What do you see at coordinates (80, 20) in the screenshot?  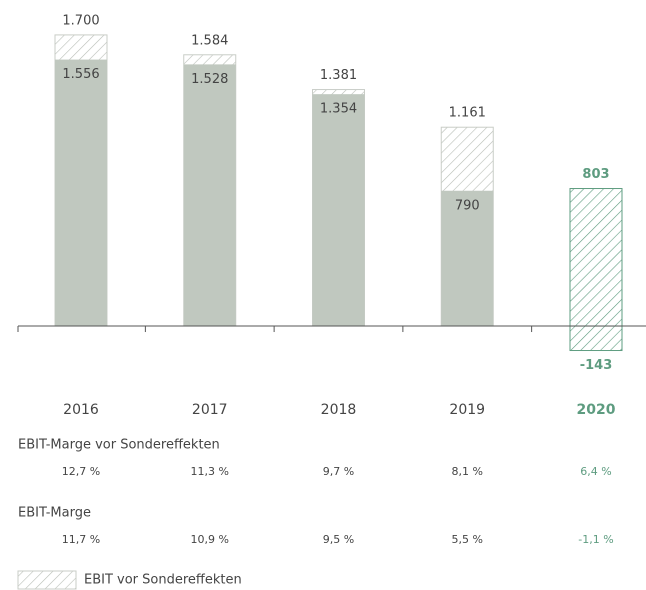 I see `value-label: 1.700` at bounding box center [80, 20].